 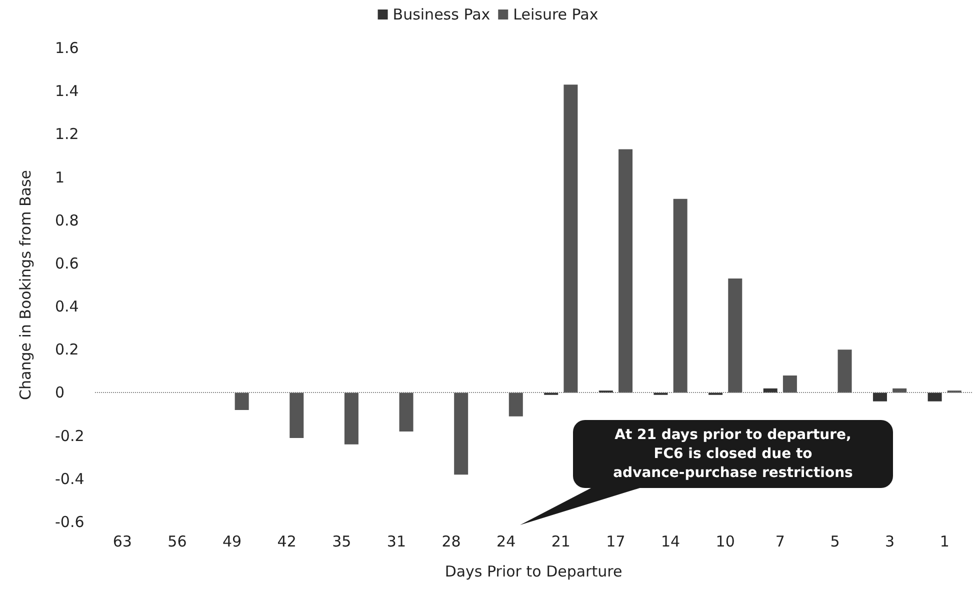 What do you see at coordinates (396, 541) in the screenshot?
I see `x-tick-label: 31` at bounding box center [396, 541].